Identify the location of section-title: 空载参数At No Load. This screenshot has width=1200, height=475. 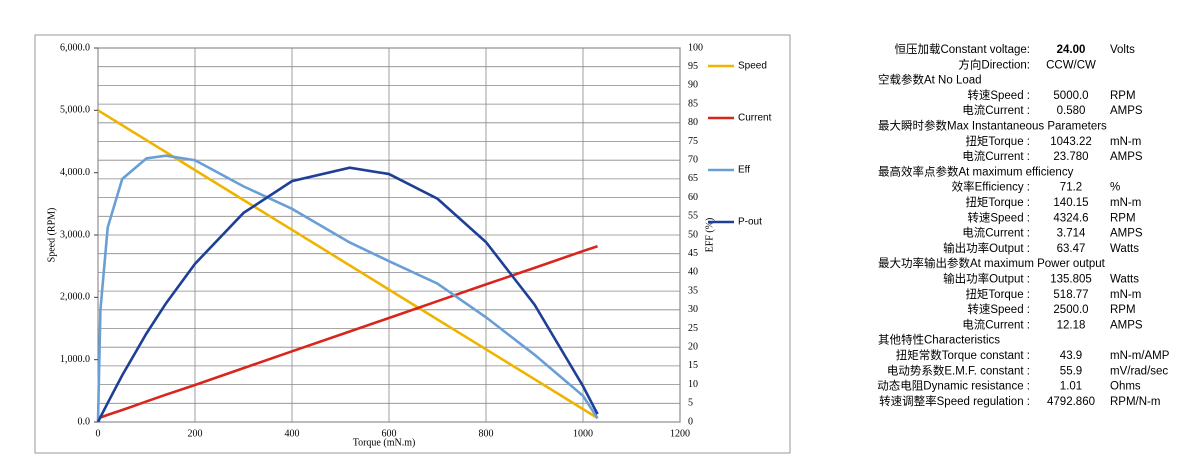
(930, 80).